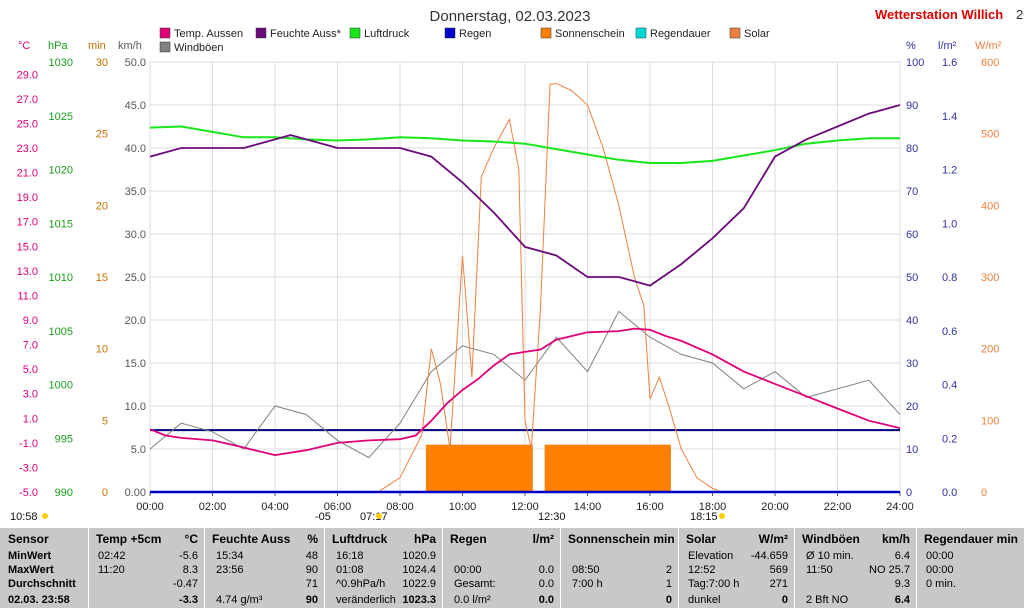  Describe the element at coordinates (949, 493) in the screenshot. I see `rain-tick-label: 0.0` at that location.